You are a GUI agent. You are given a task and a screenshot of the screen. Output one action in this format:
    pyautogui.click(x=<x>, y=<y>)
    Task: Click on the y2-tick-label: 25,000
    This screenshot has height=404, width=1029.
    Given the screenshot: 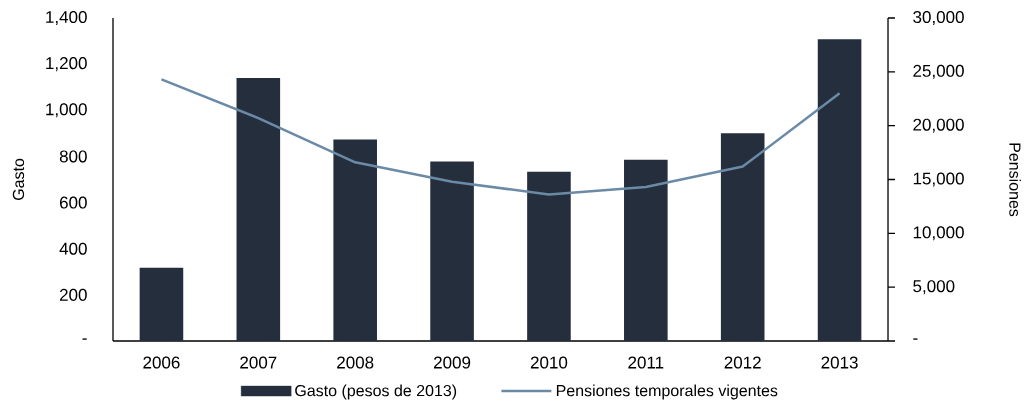 What is the action you would take?
    pyautogui.click(x=938, y=71)
    